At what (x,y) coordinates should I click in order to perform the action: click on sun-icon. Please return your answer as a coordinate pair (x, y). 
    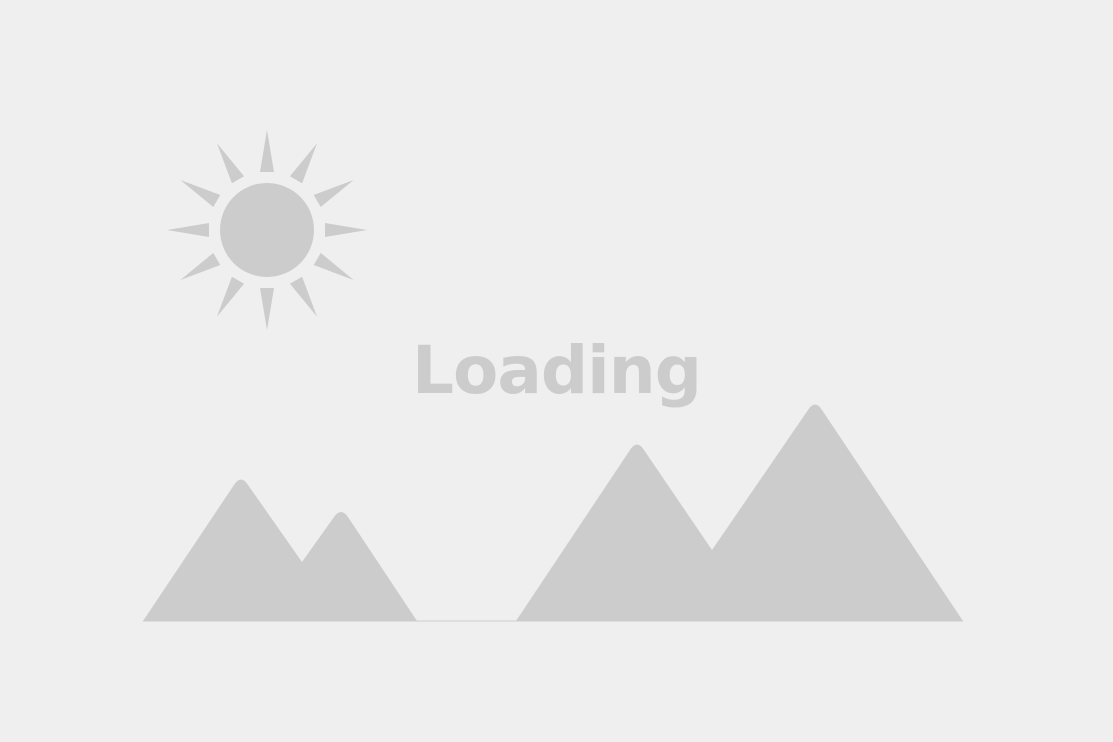
    Looking at the image, I should click on (267, 230).